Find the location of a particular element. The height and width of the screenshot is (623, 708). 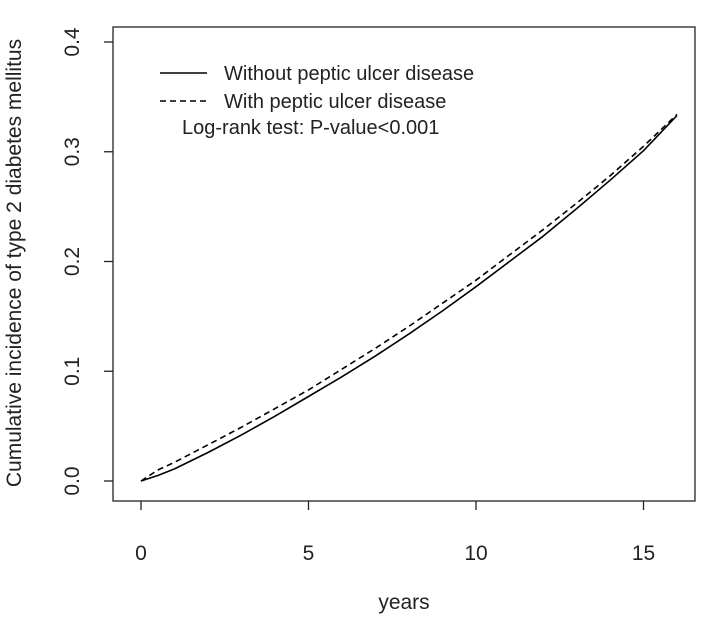

y-tick-label-2: 0.2 is located at coordinates (72, 261).